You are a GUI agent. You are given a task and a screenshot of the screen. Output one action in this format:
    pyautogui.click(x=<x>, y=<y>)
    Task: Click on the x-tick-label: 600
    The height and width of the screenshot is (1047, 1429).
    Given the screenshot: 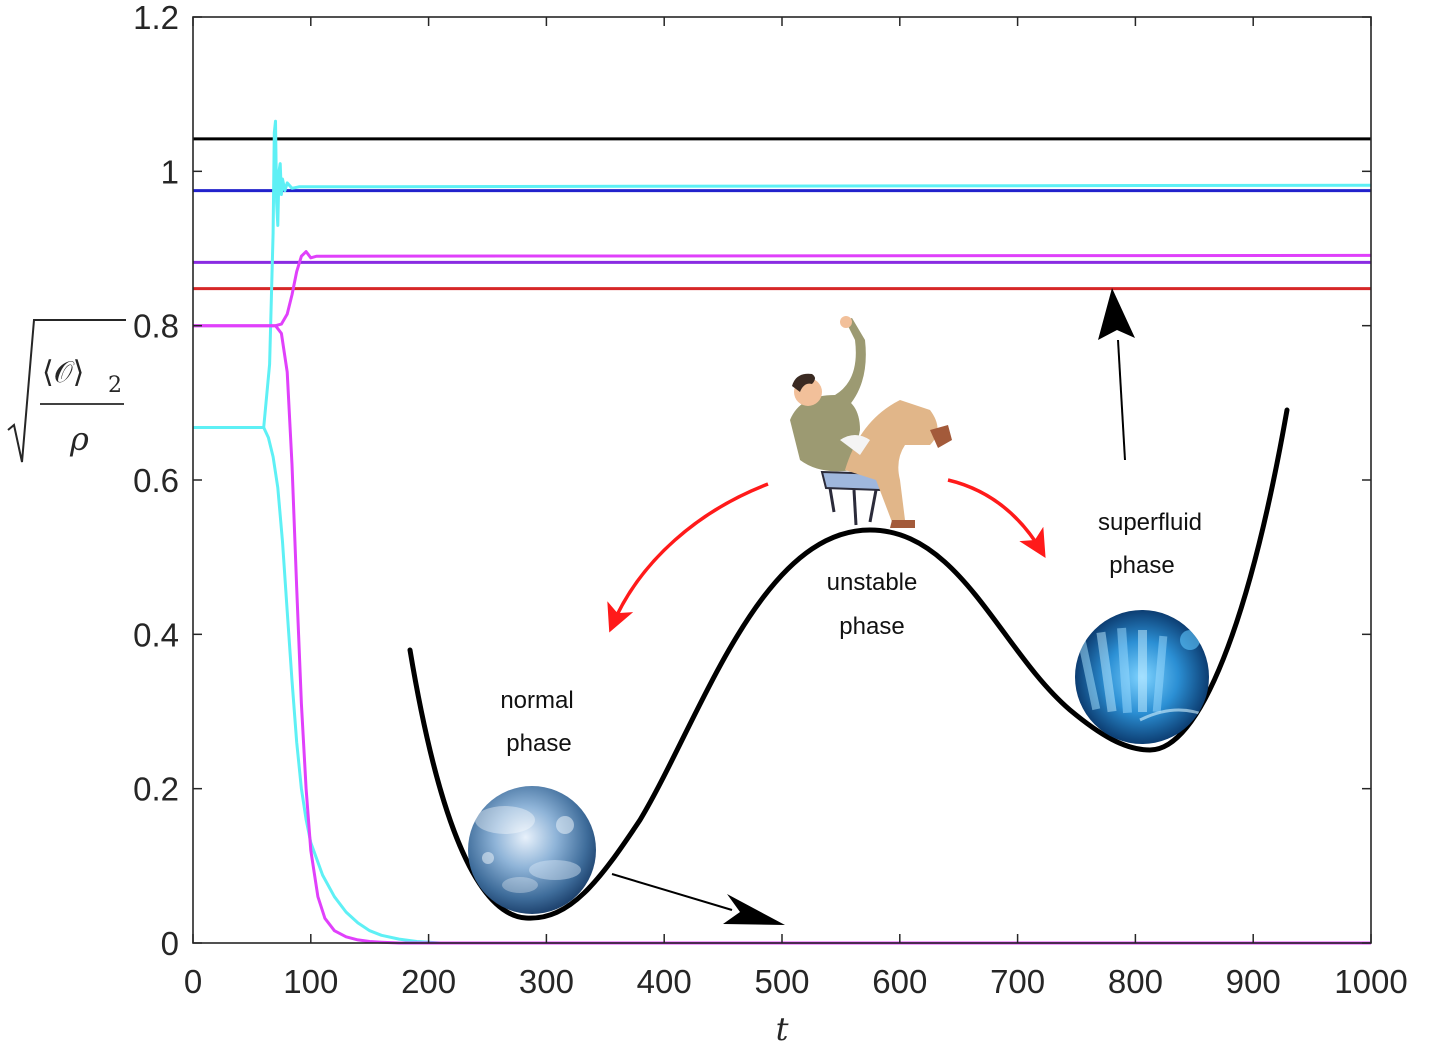 What is the action you would take?
    pyautogui.click(x=899, y=981)
    